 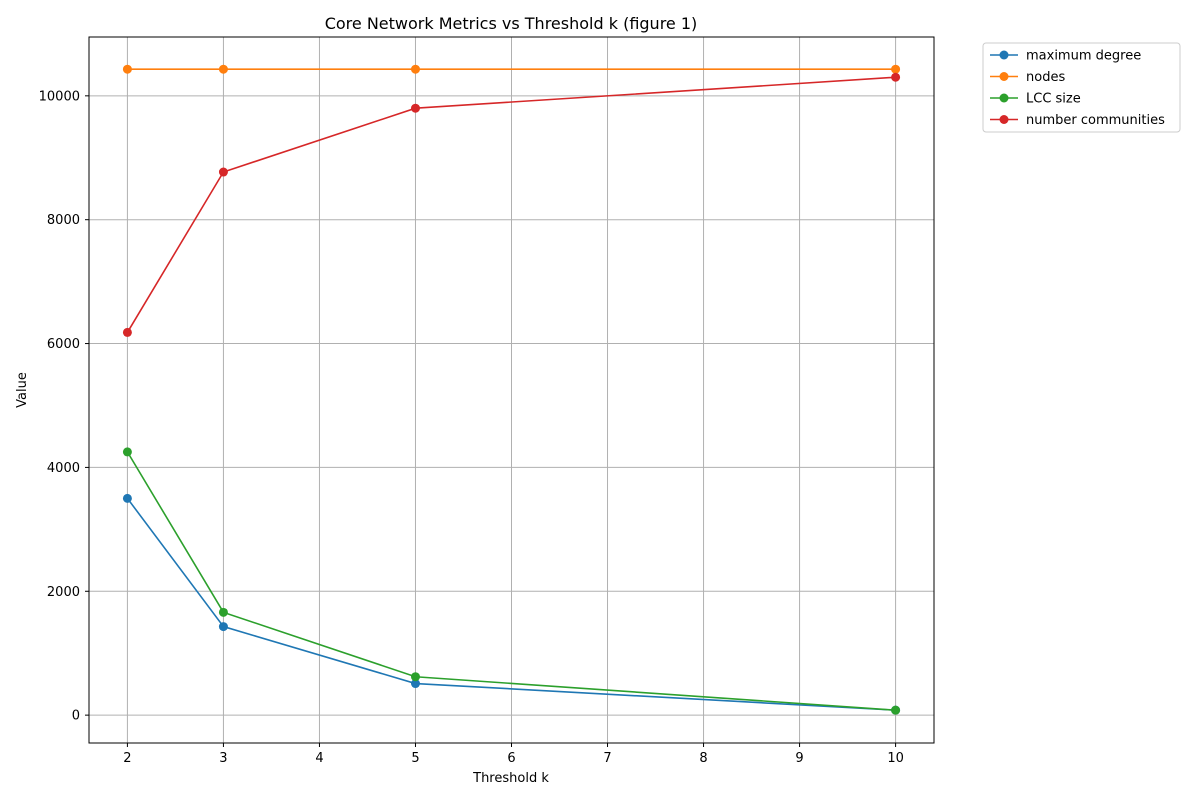 What do you see at coordinates (511, 758) in the screenshot?
I see `x-tick-label: 6` at bounding box center [511, 758].